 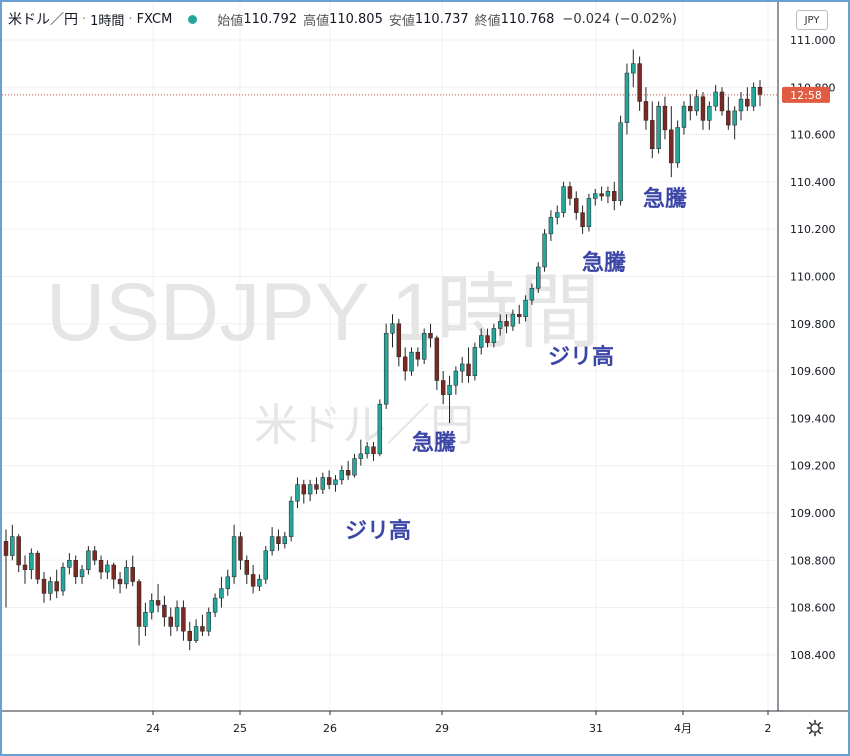 What do you see at coordinates (812, 20) in the screenshot?
I see `currency-badge: JPY` at bounding box center [812, 20].